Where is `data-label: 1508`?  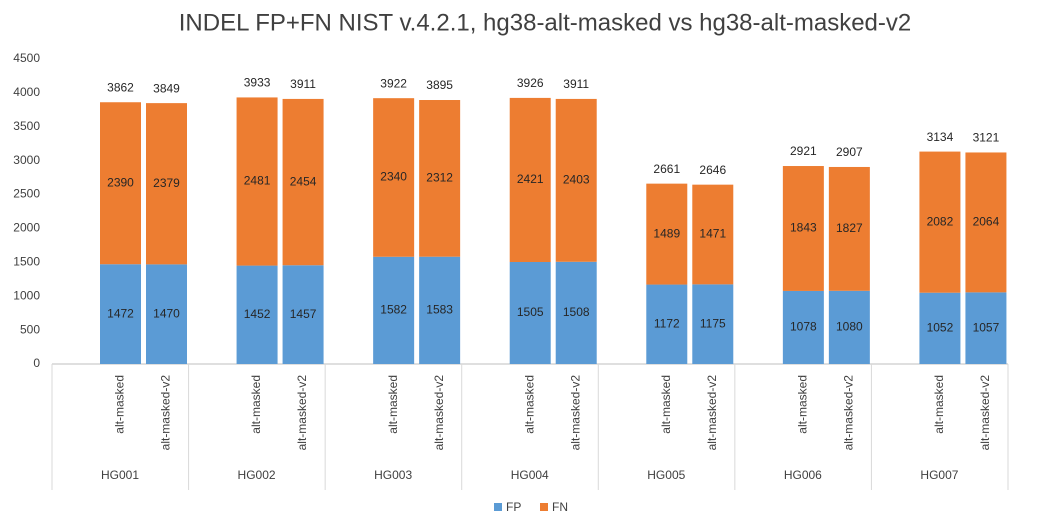 data-label: 1508 is located at coordinates (576, 312).